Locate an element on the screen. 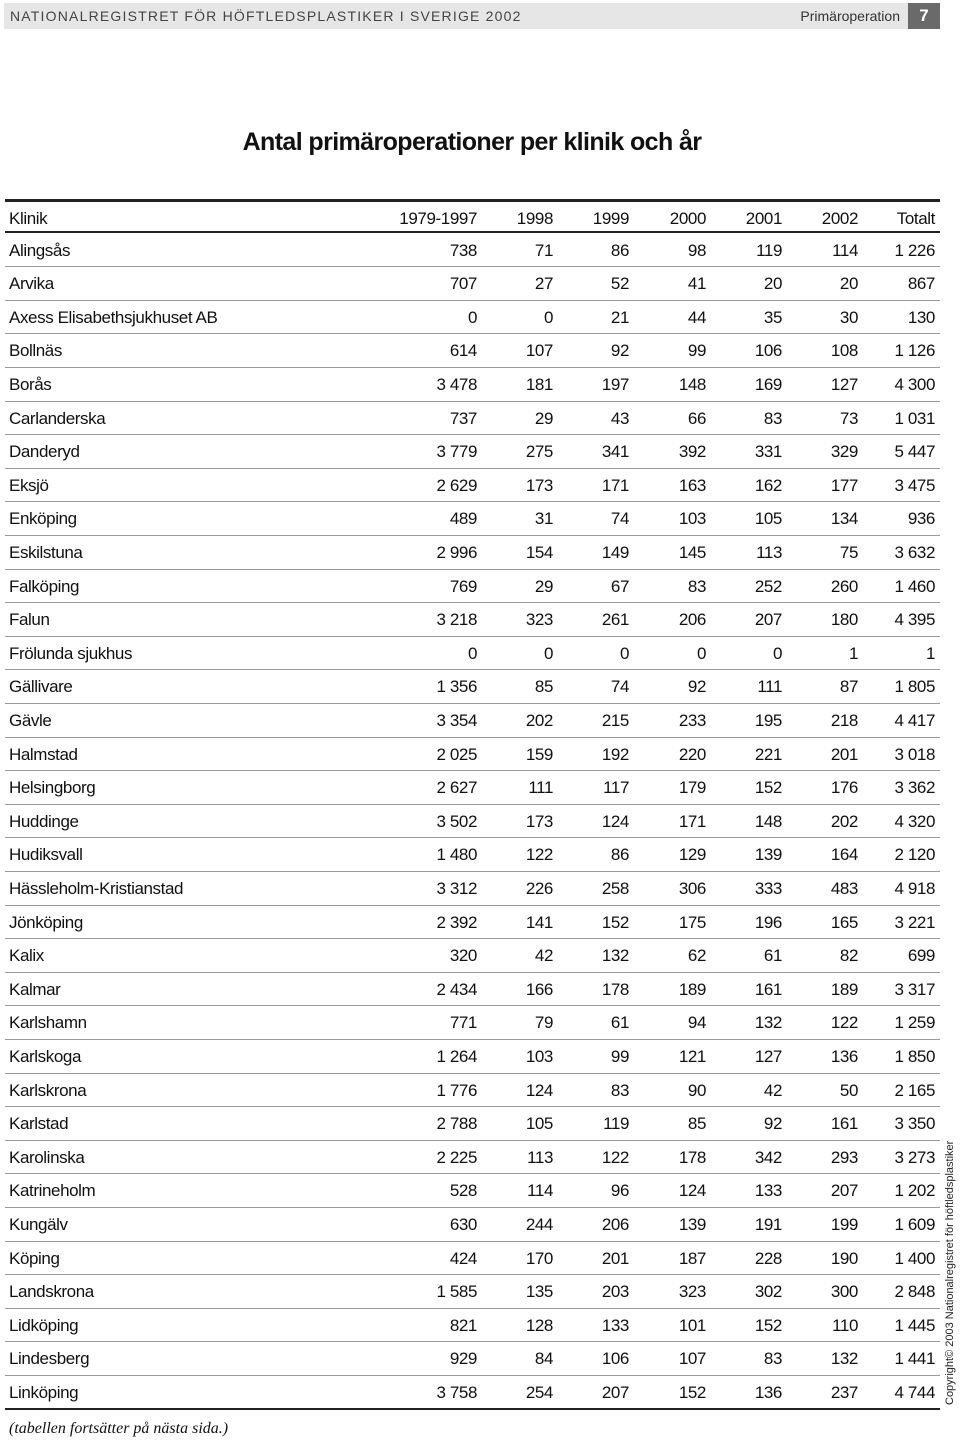 The width and height of the screenshot is (960, 1443). number-cell: 2 025 is located at coordinates (456, 754).